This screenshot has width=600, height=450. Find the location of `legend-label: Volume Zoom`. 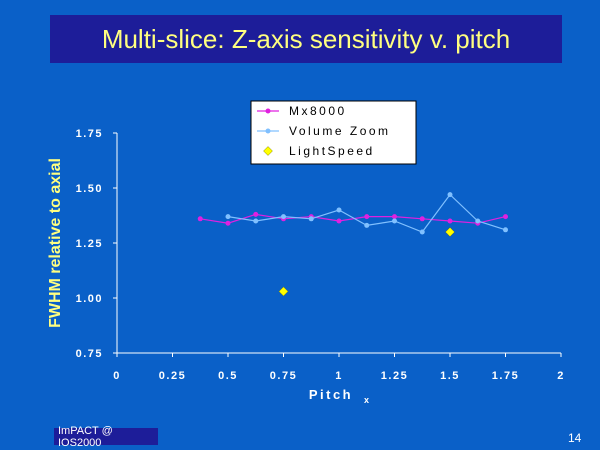

legend-label: Volume Zoom is located at coordinates (340, 131).